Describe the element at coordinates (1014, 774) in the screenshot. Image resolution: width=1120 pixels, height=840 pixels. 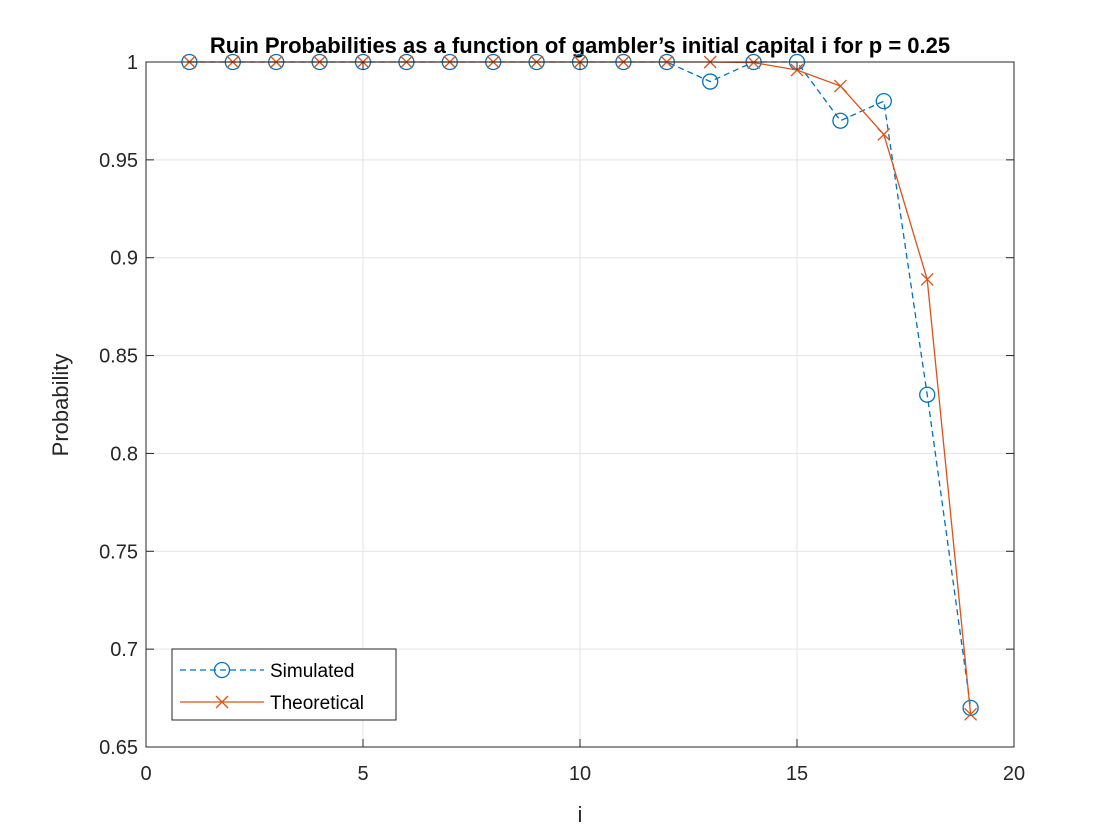
I see `x-tick-label: 20` at that location.